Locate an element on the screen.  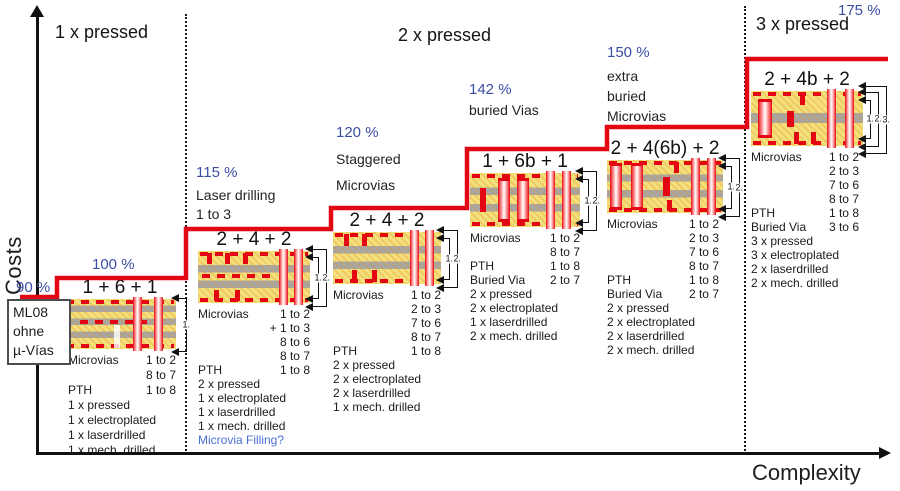
costs-axis is located at coordinates (37, 234).